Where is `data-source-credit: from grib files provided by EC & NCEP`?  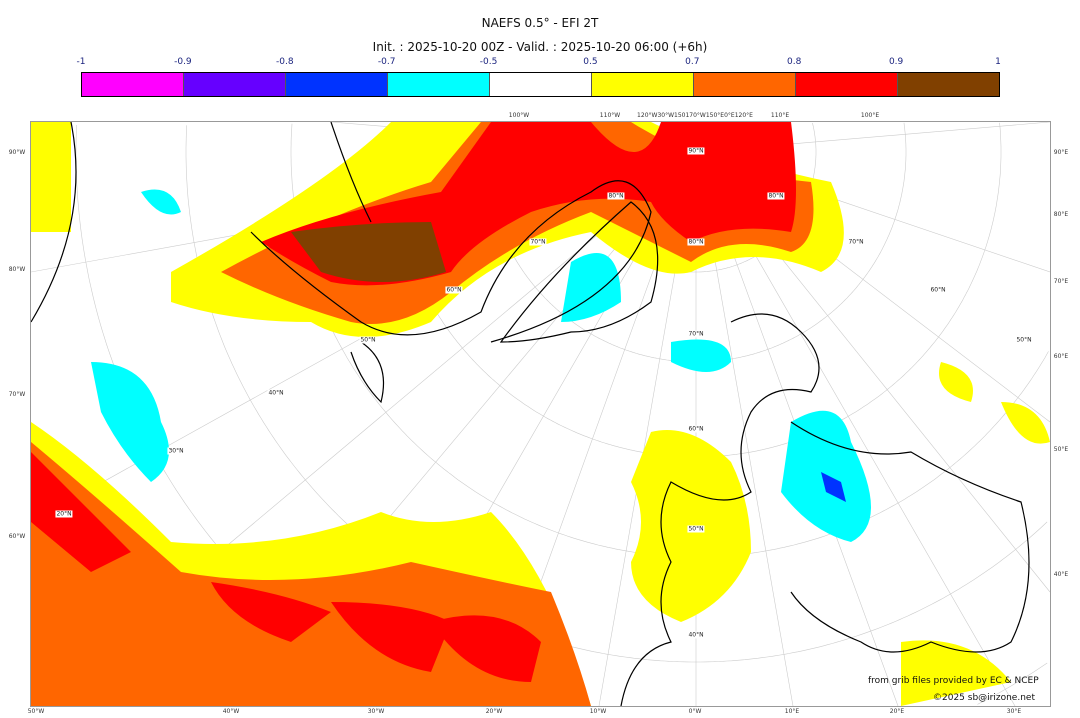
data-source-credit: from grib files provided by EC & NCEP is located at coordinates (953, 681).